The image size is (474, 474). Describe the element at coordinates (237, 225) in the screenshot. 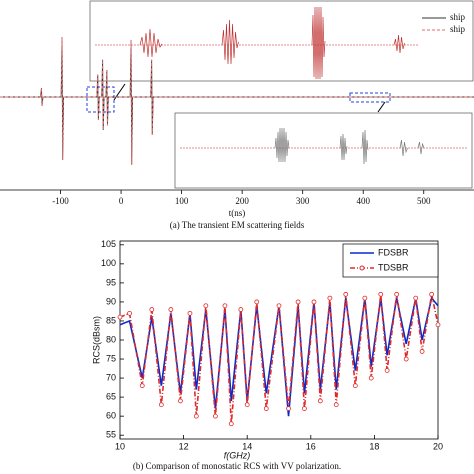

I see `caption: (a) The transient EM scattering fields` at that location.